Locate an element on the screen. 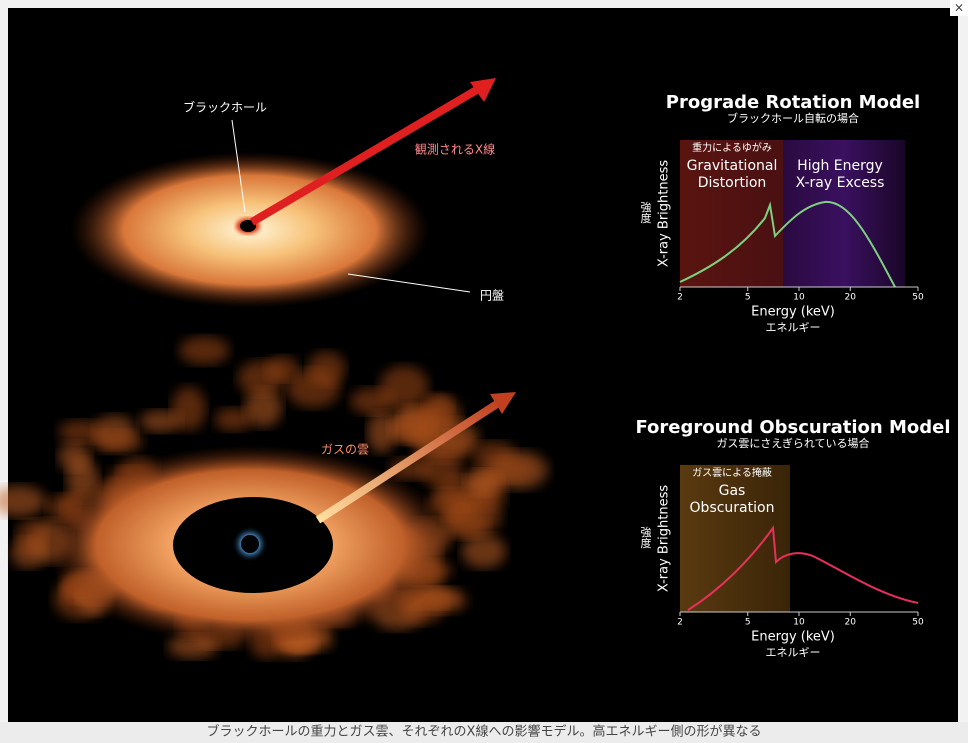 Image resolution: width=968 pixels, height=743 pixels. chart-subtitle: ブラックホール自転の場合 is located at coordinates (793, 118).